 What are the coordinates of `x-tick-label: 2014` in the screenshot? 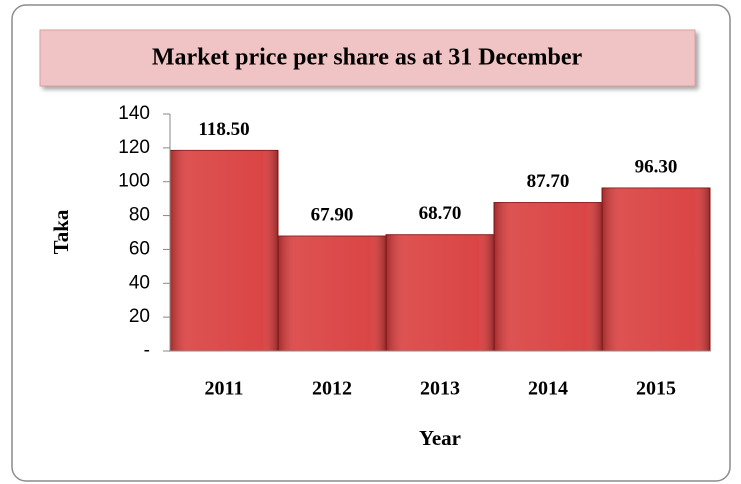 It's located at (548, 389).